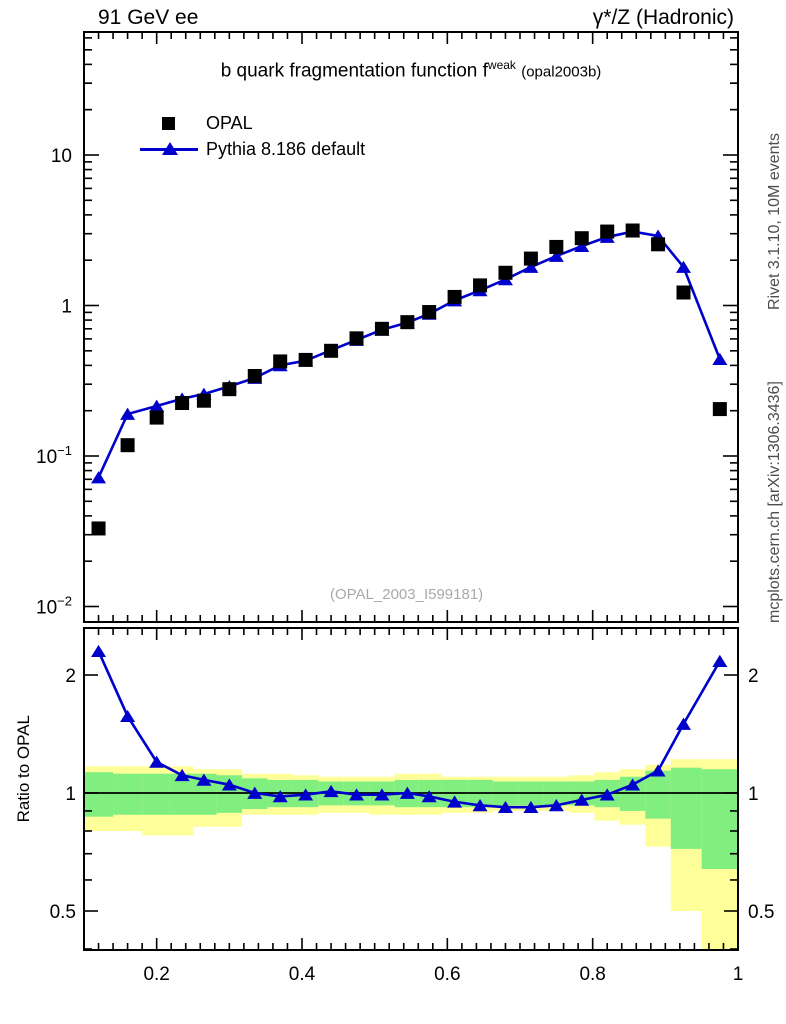 The width and height of the screenshot is (786, 1024). What do you see at coordinates (447, 974) in the screenshot?
I see `xtick-label-2: 0.6` at bounding box center [447, 974].